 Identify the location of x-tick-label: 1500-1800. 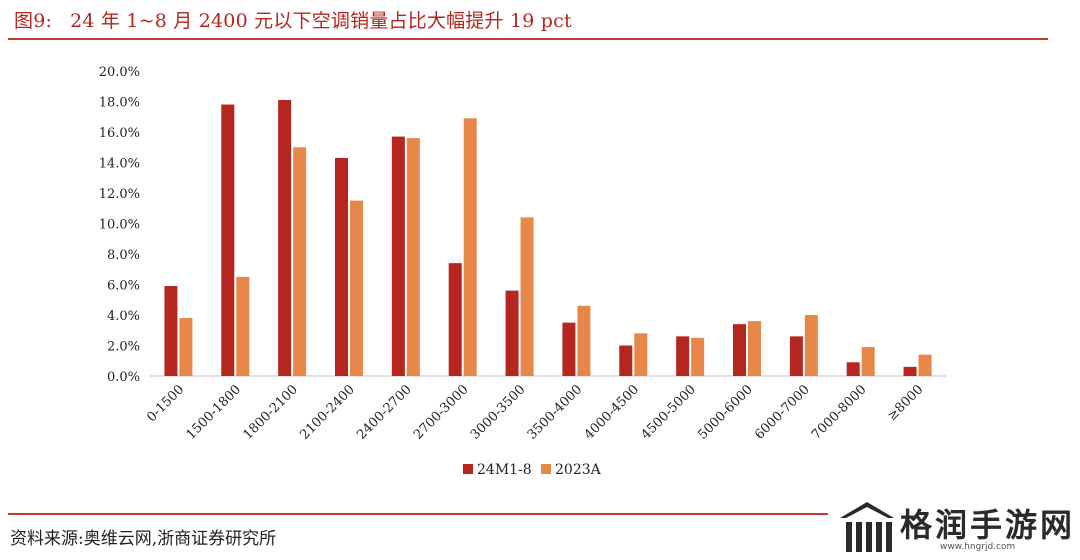
(214, 412).